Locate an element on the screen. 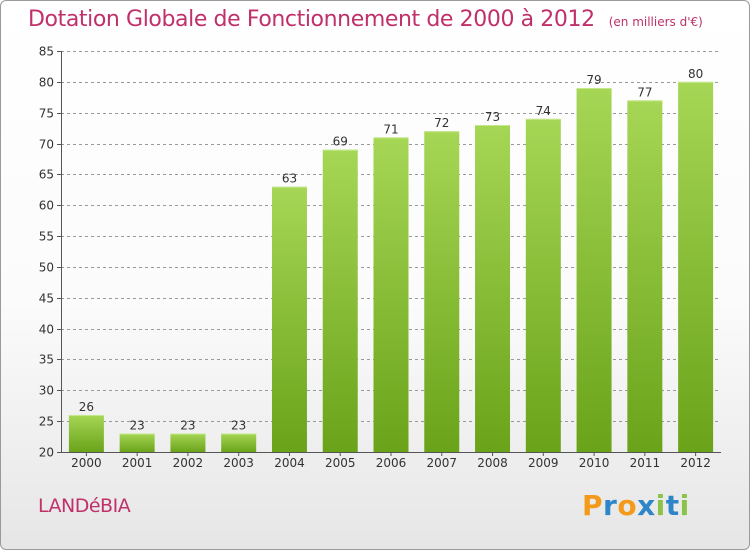 The image size is (750, 550). y-tick-label-50: 50 is located at coordinates (46, 268).